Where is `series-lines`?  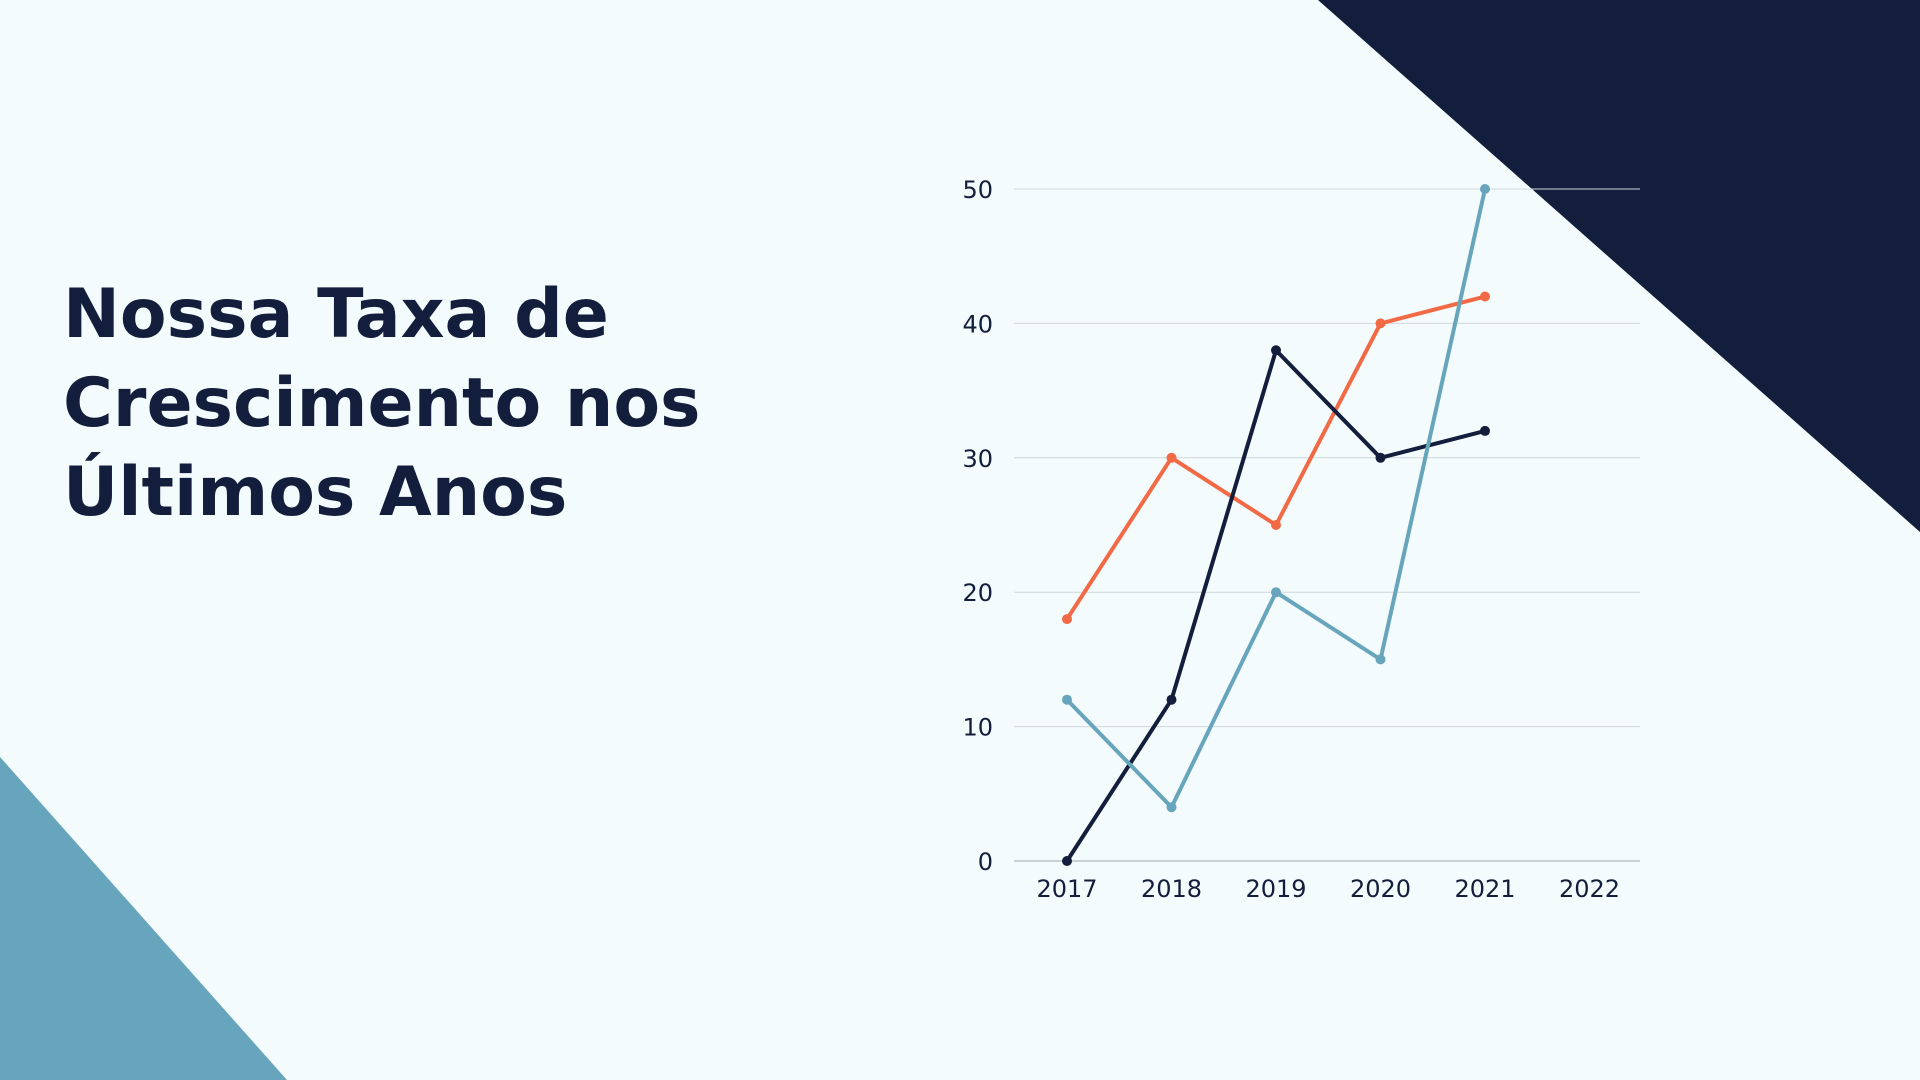
series-lines is located at coordinates (1276, 525).